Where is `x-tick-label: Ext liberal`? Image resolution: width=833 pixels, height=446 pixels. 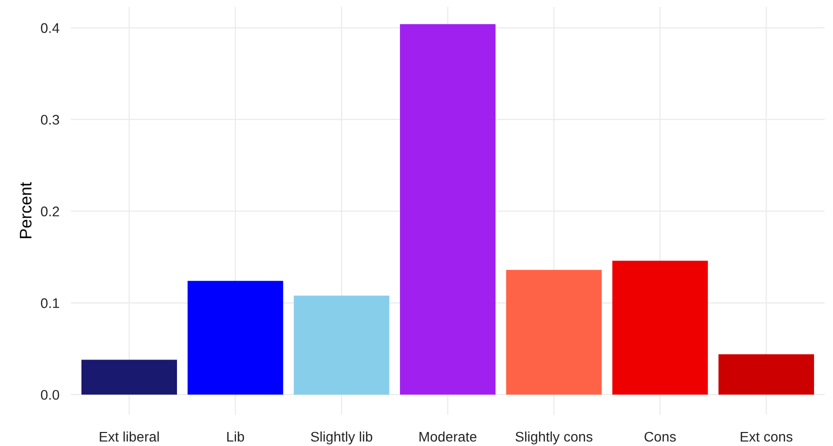
x-tick-label: Ext liberal is located at coordinates (129, 436).